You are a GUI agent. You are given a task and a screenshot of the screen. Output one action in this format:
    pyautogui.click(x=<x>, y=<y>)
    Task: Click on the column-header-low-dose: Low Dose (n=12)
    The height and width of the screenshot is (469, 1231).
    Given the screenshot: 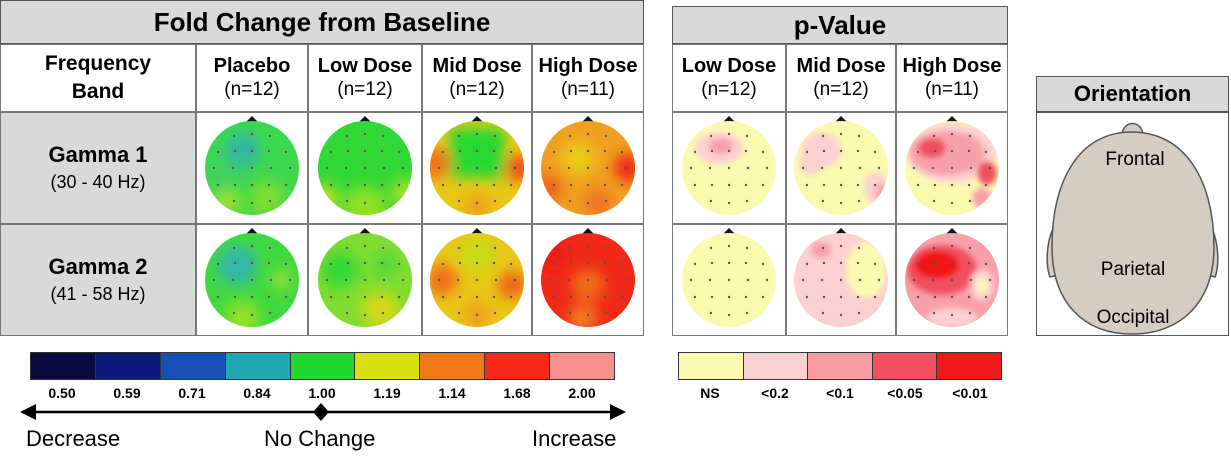 What is the action you would take?
    pyautogui.click(x=365, y=78)
    